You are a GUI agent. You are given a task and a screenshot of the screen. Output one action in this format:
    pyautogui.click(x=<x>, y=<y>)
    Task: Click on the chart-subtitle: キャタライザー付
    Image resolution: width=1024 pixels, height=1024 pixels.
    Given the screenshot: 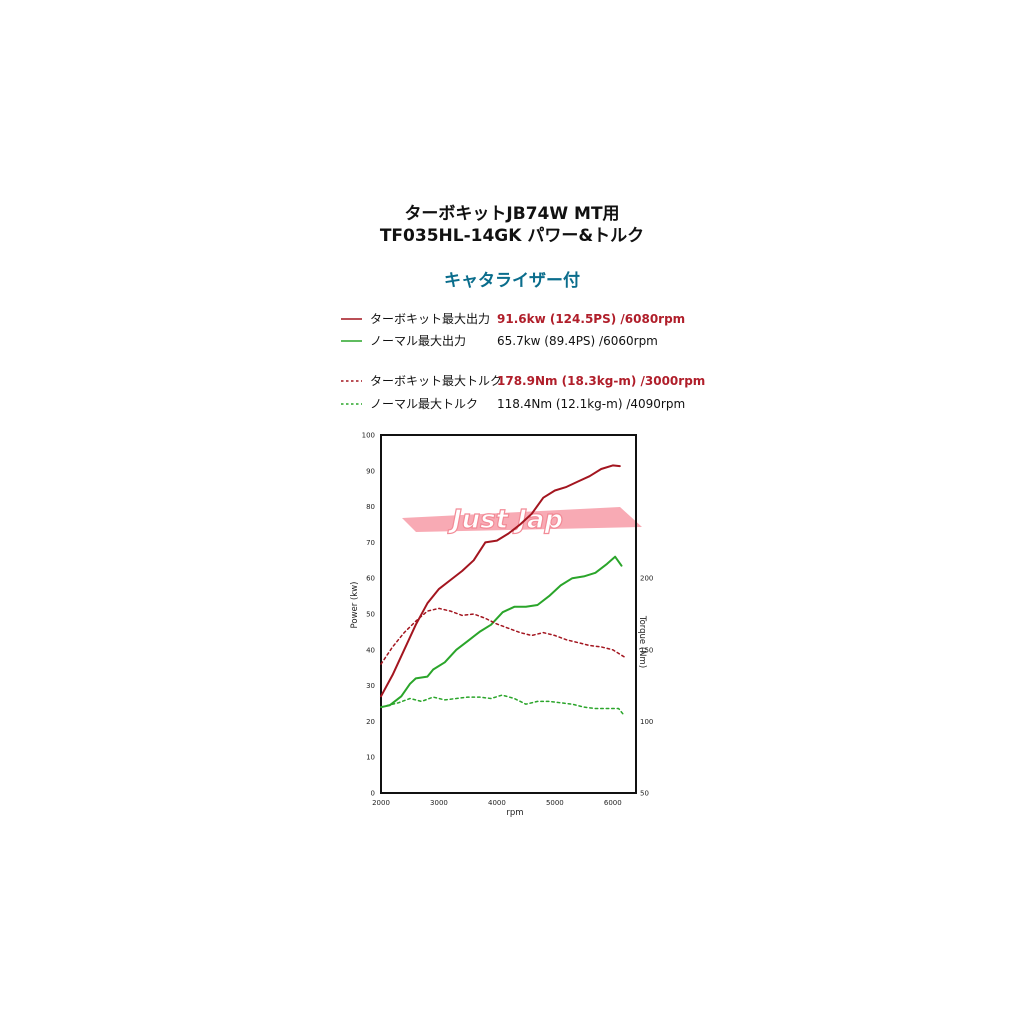 What is the action you would take?
    pyautogui.click(x=512, y=281)
    